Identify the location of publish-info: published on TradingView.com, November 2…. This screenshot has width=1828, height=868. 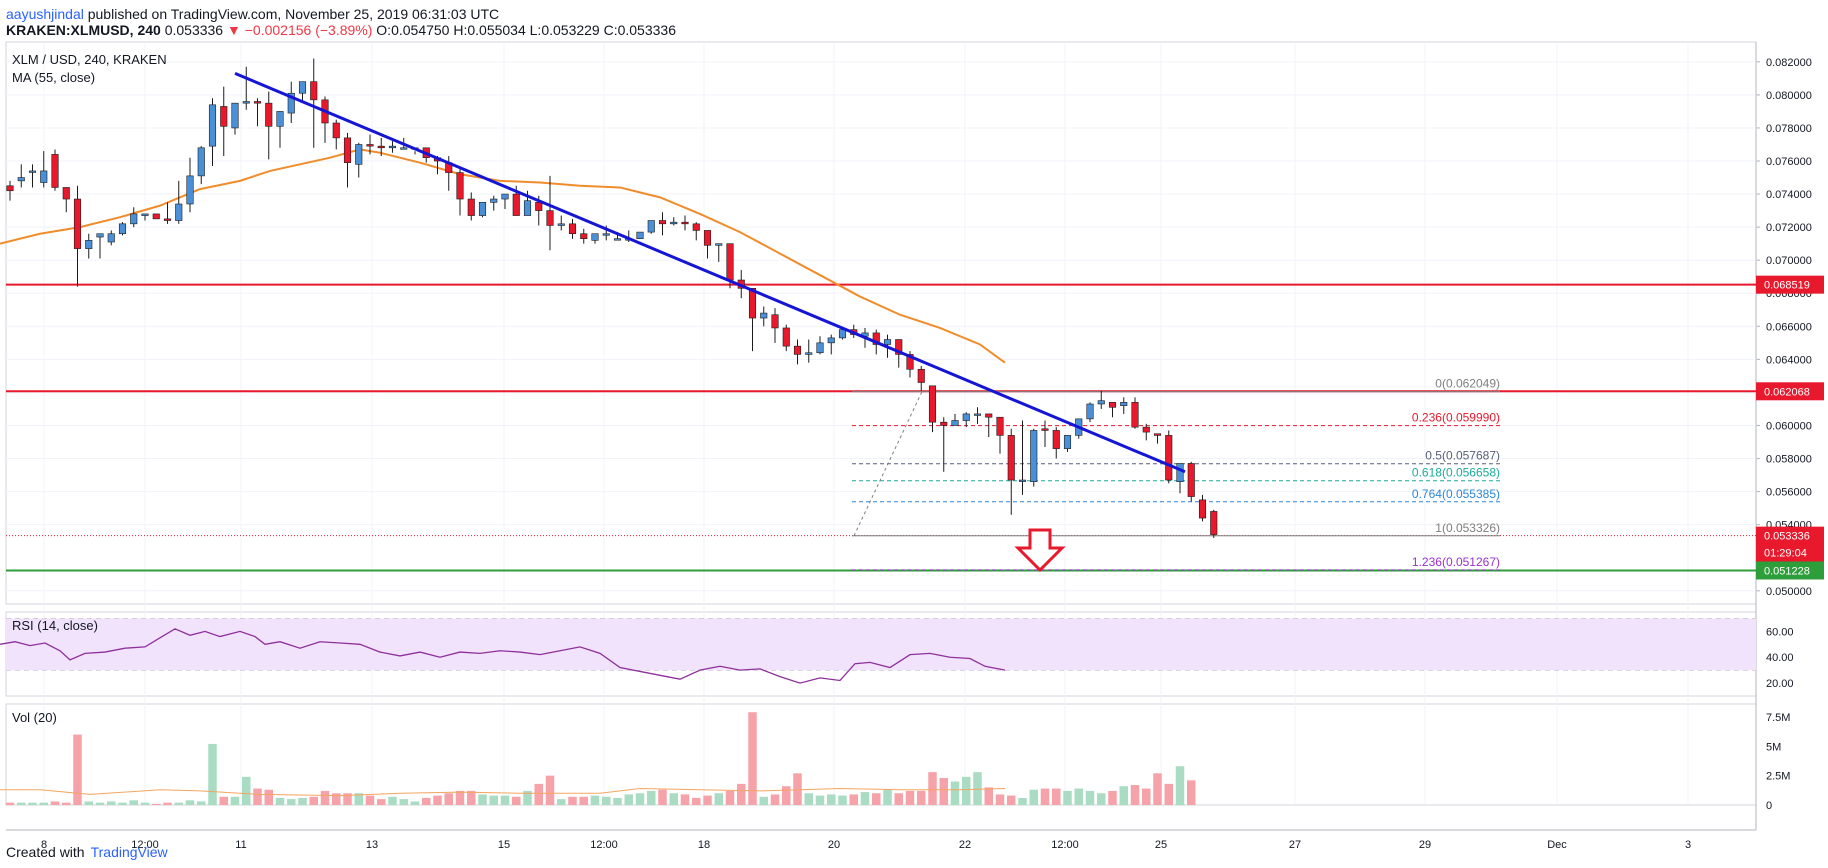
(293, 14).